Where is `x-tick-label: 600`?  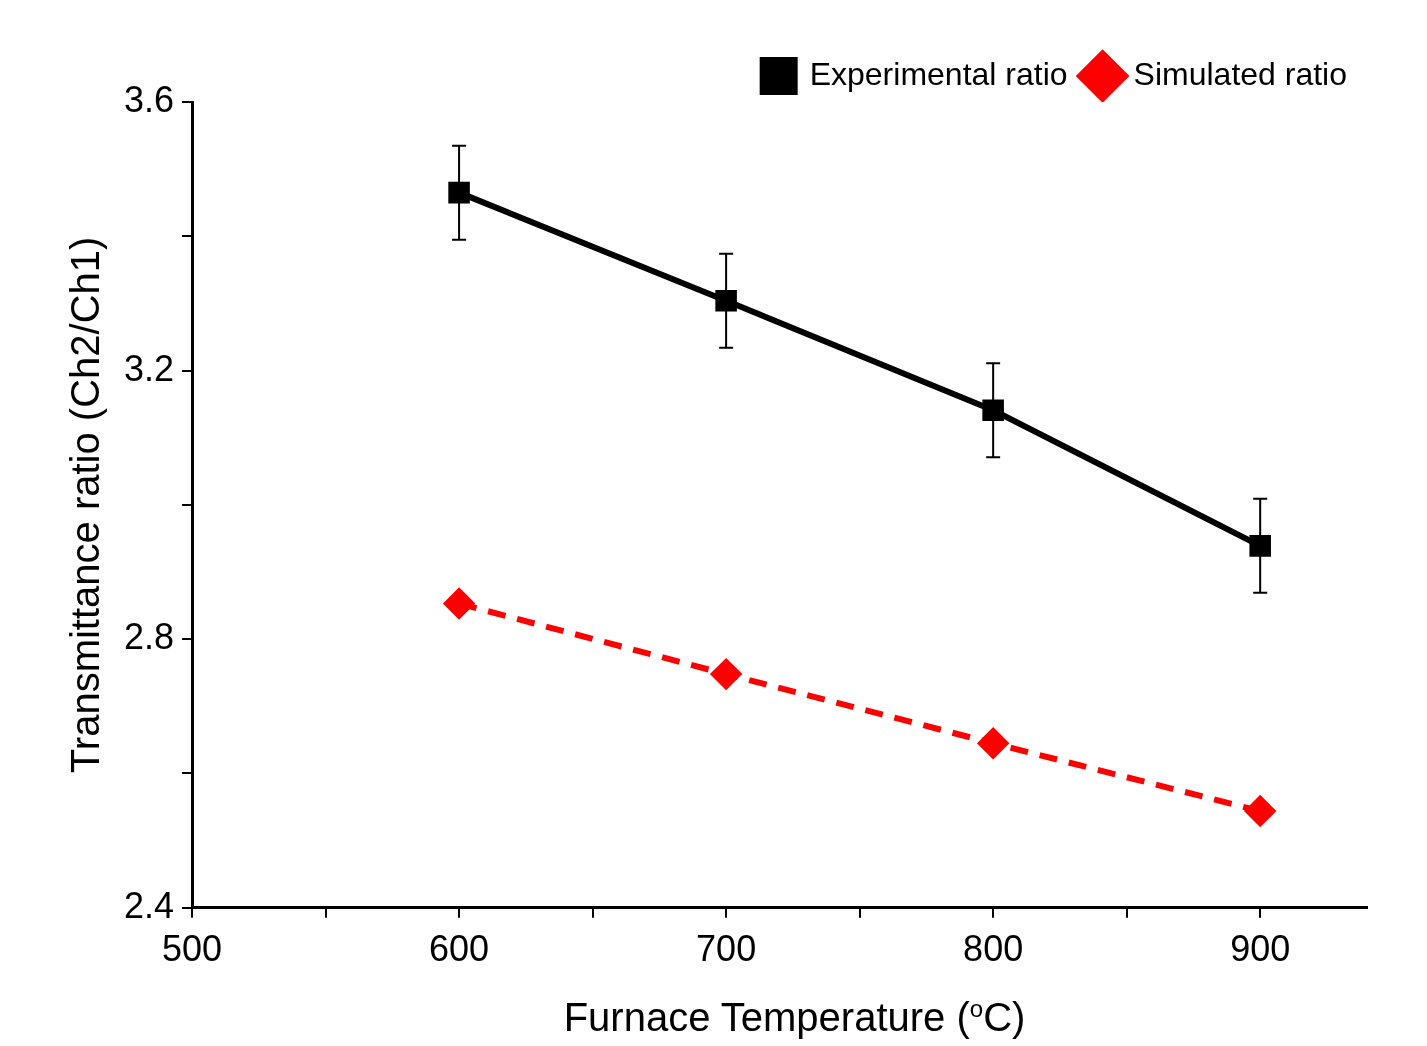 x-tick-label: 600 is located at coordinates (459, 949).